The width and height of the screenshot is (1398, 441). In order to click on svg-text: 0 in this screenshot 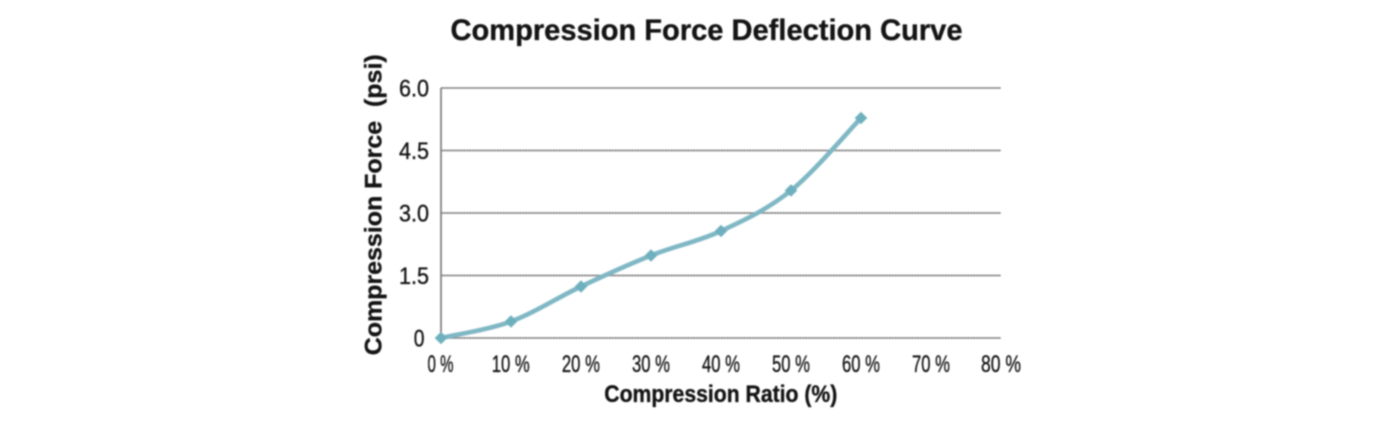, I will do `click(419, 339)`.